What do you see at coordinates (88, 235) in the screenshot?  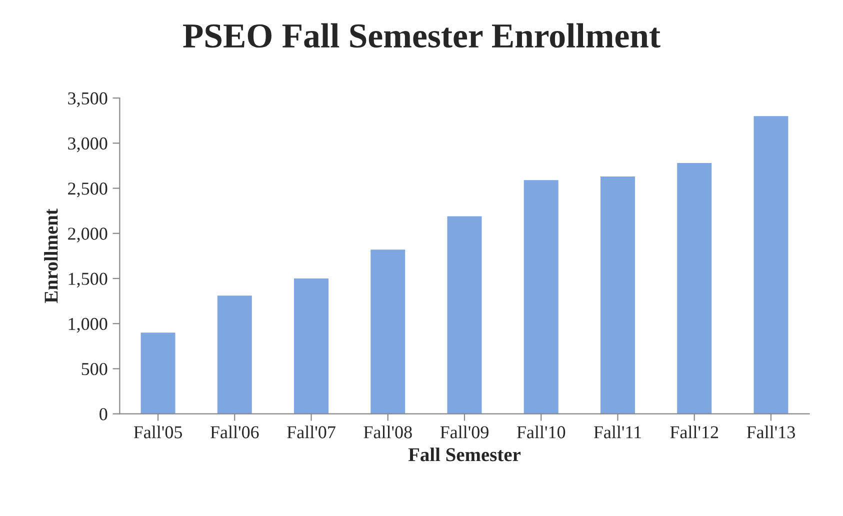 I see `y-tick-label: 2,000` at bounding box center [88, 235].